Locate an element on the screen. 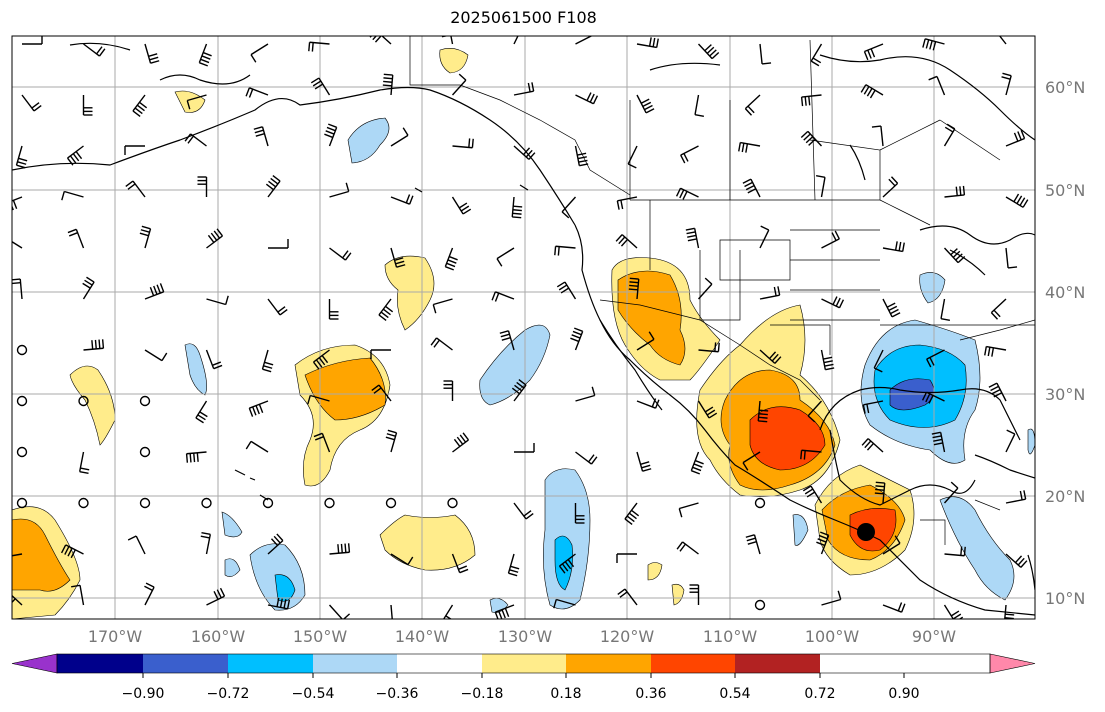  longitude-label: 90°W is located at coordinates (934, 636).